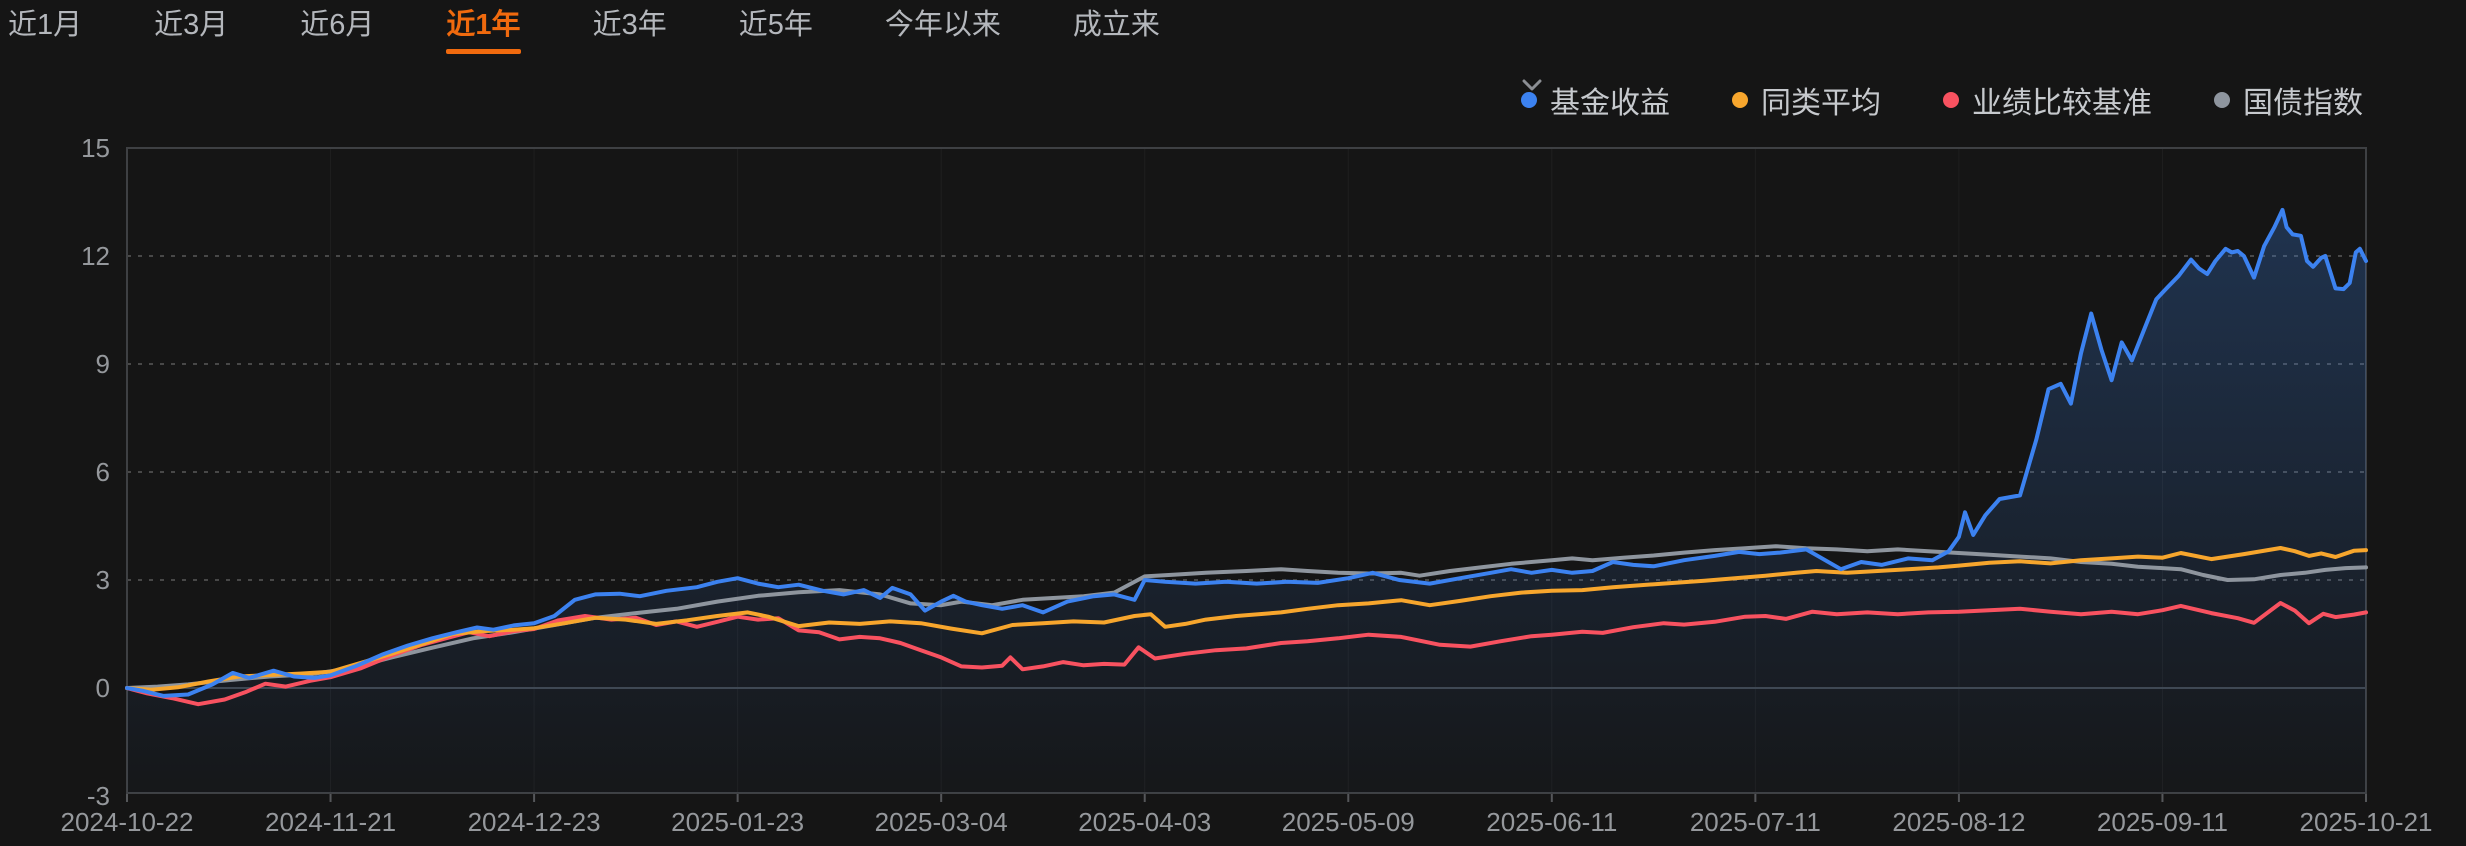  Describe the element at coordinates (1529, 100) in the screenshot. I see `fund-return-dot-icon` at that location.